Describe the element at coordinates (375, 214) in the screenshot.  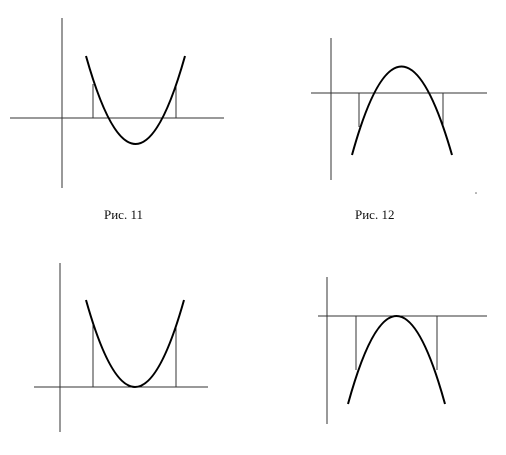
I see `caption-fig-12: Рис. 12` at that location.